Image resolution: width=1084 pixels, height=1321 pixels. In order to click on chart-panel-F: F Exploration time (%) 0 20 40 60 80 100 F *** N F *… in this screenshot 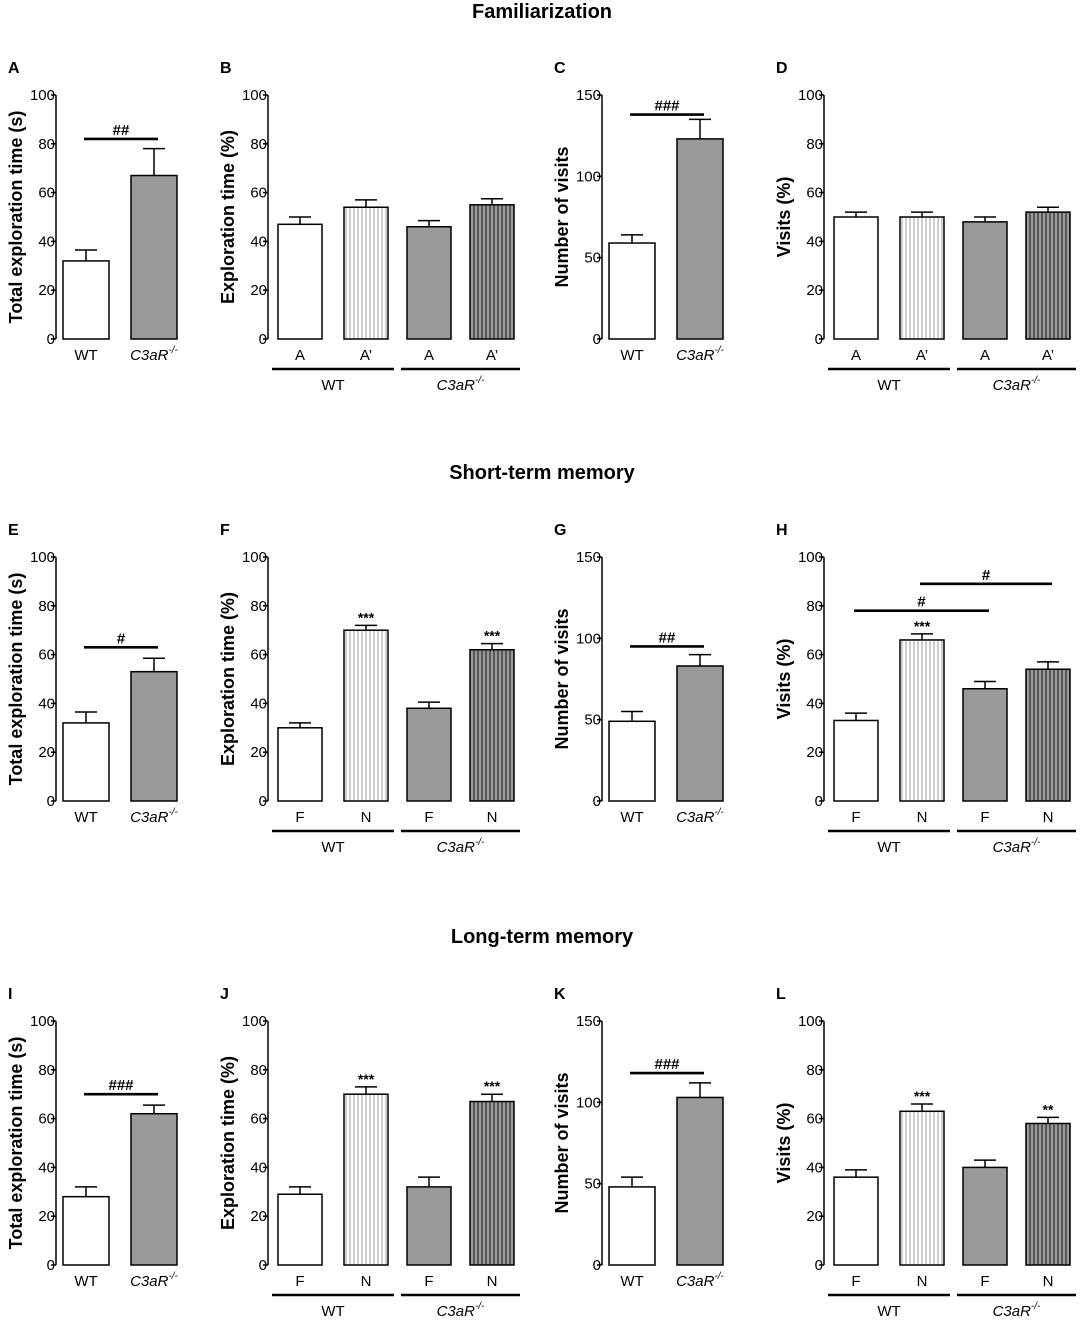, I will do `click(369, 689)`.